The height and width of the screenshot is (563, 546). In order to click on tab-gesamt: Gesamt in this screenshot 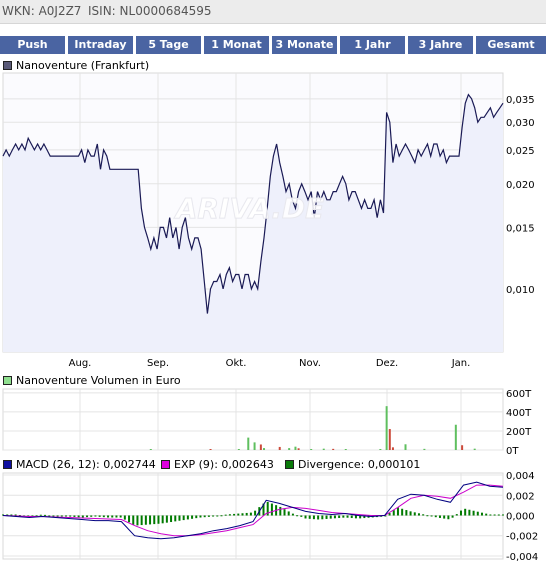, I will do `click(511, 45)`.